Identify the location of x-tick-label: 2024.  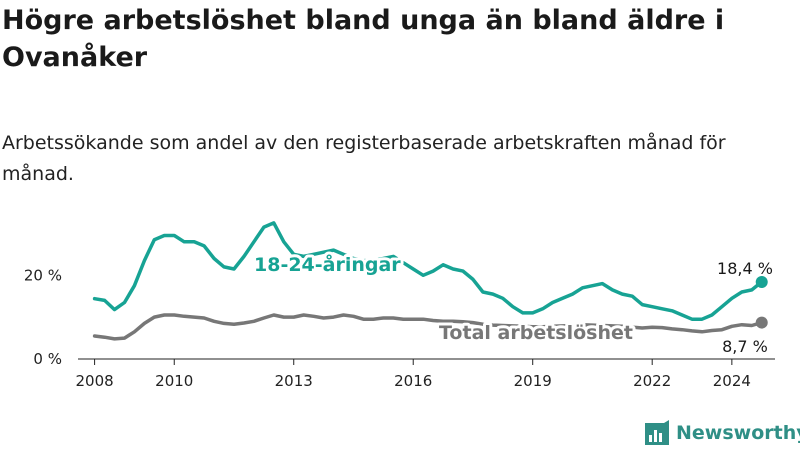
(732, 381).